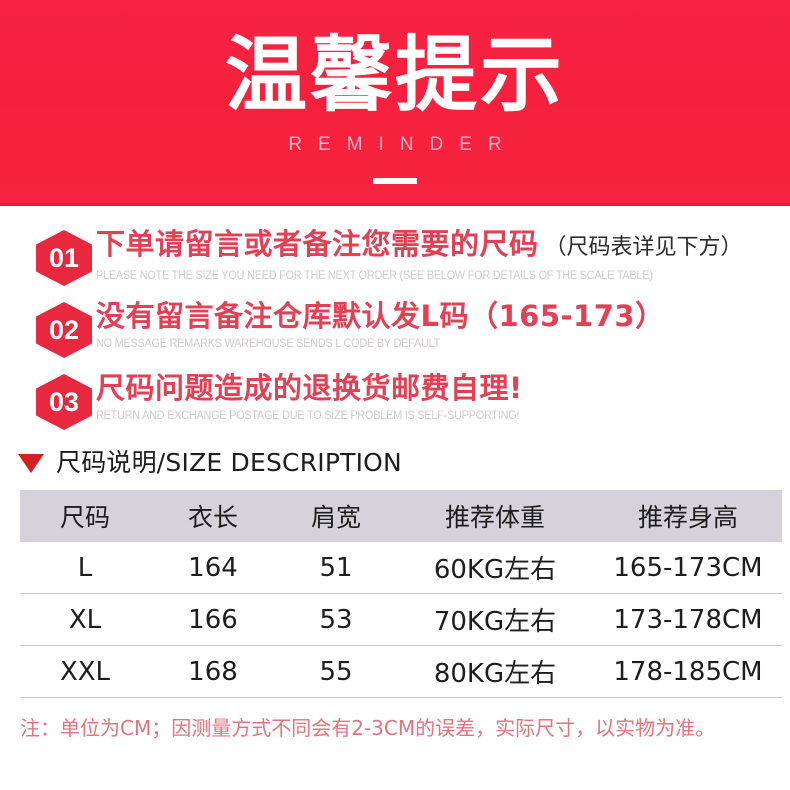 The width and height of the screenshot is (790, 790). Describe the element at coordinates (495, 671) in the screenshot. I see `cell-weight-xxl: 80KG左右` at that location.